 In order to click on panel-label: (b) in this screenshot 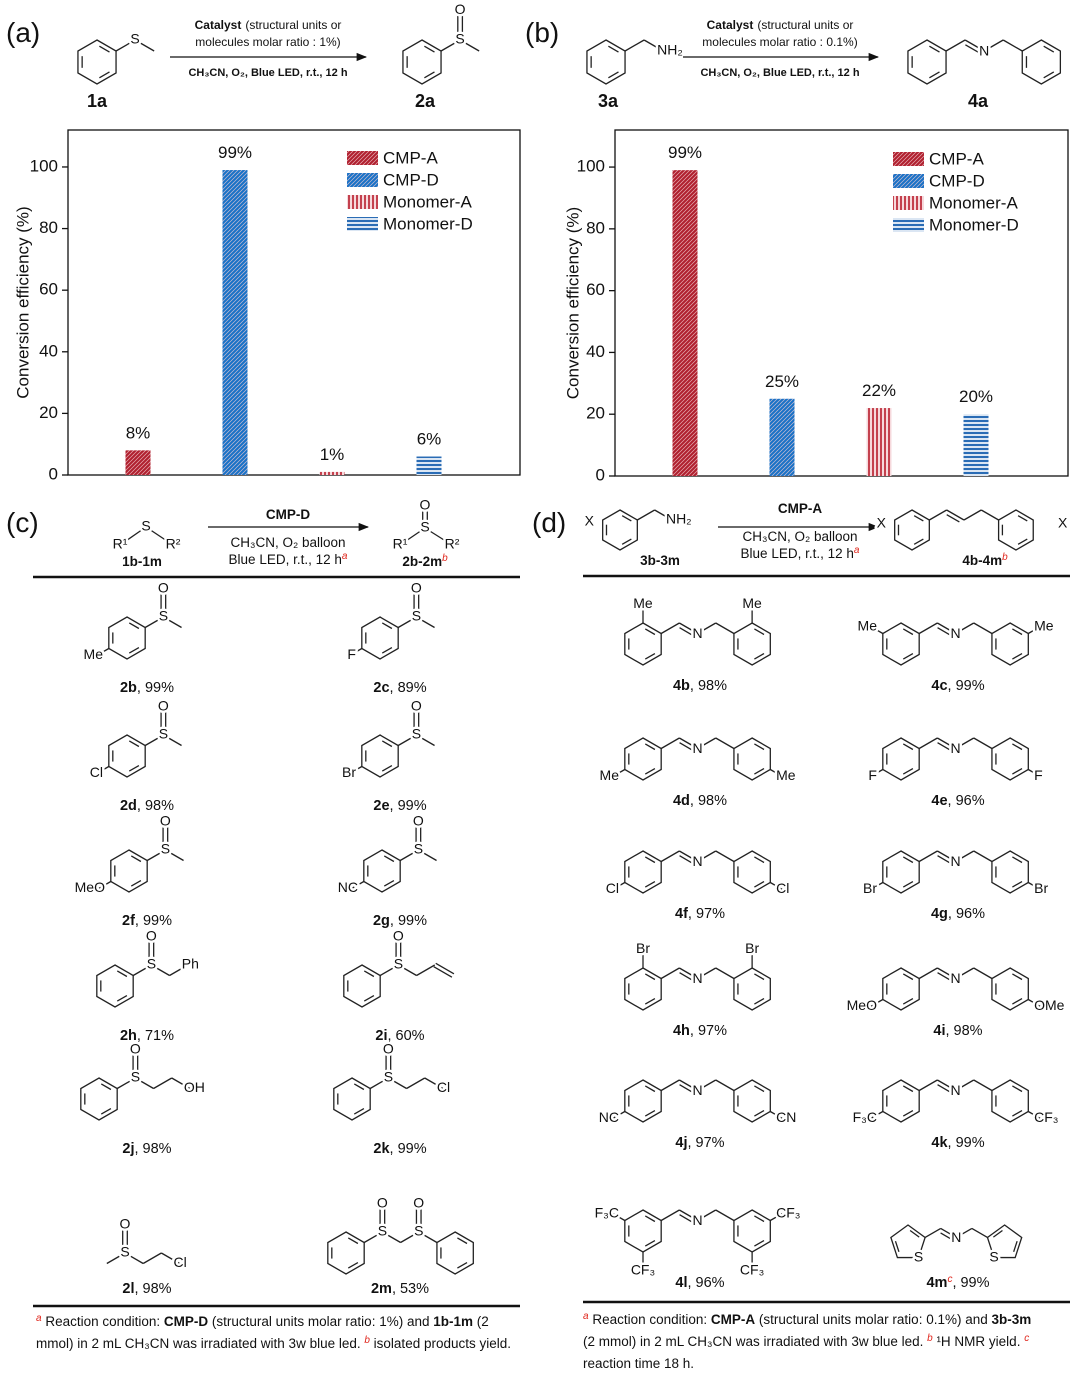, I will do `click(542, 32)`.